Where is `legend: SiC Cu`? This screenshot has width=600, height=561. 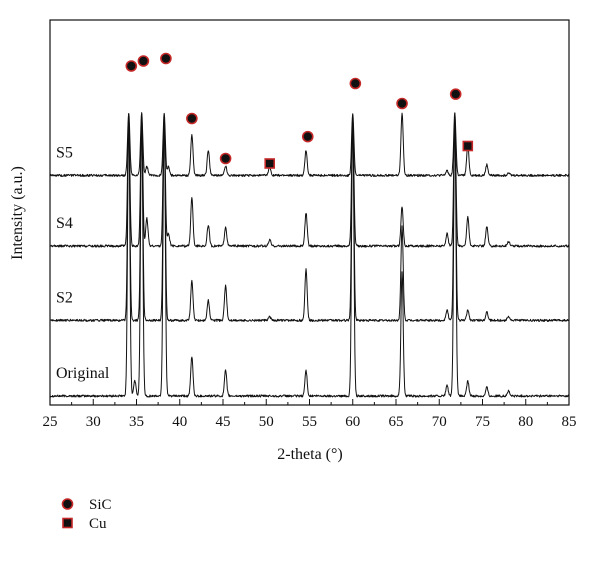 legend: SiC Cu is located at coordinates (86, 514).